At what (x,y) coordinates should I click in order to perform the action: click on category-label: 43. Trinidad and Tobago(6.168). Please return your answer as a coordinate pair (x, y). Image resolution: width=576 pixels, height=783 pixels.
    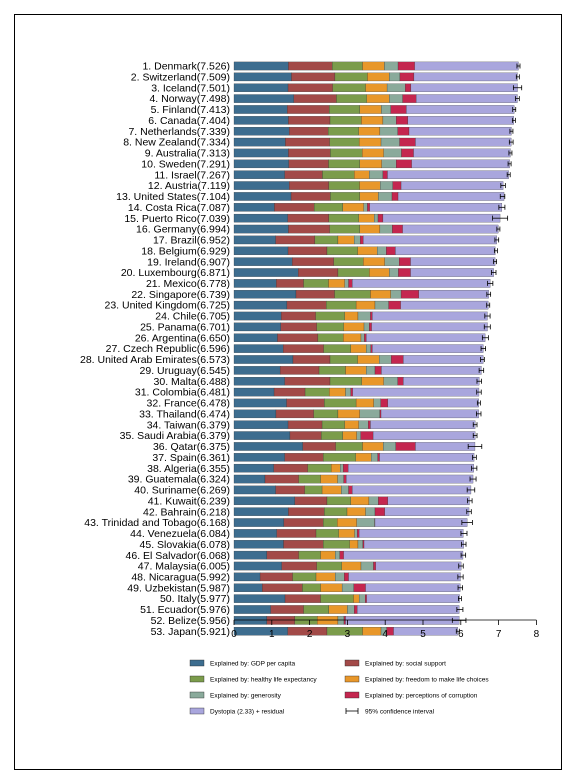
    Looking at the image, I should click on (157, 523).